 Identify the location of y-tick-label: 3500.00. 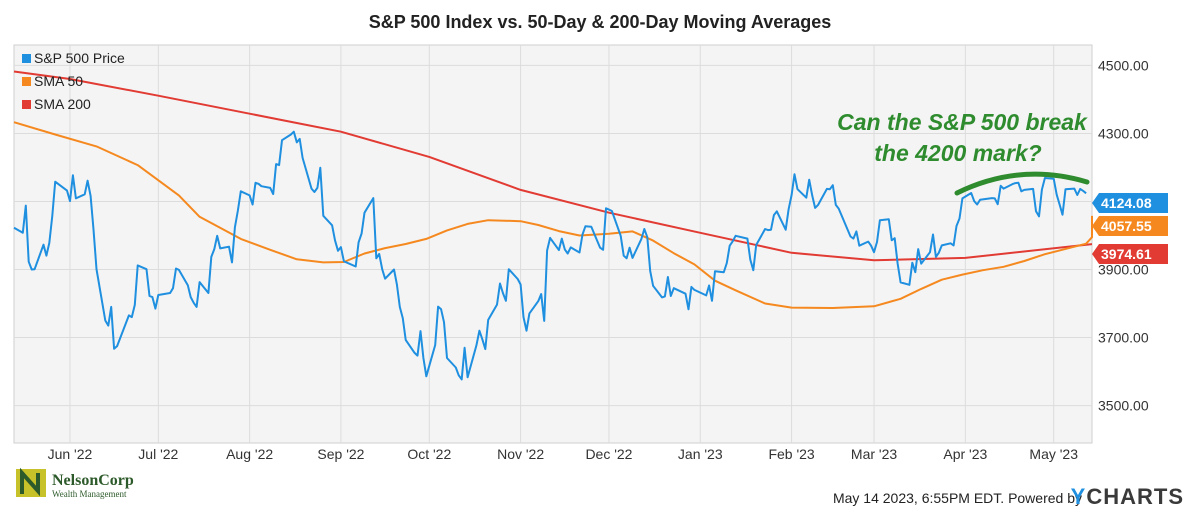
(1123, 406).